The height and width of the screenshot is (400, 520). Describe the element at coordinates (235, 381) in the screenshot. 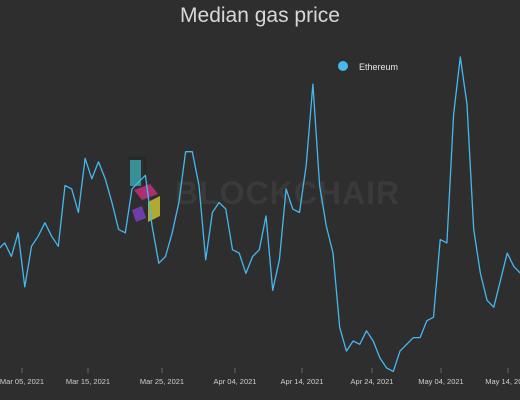

I see `x-tick-label: Apr 04, 2021` at that location.